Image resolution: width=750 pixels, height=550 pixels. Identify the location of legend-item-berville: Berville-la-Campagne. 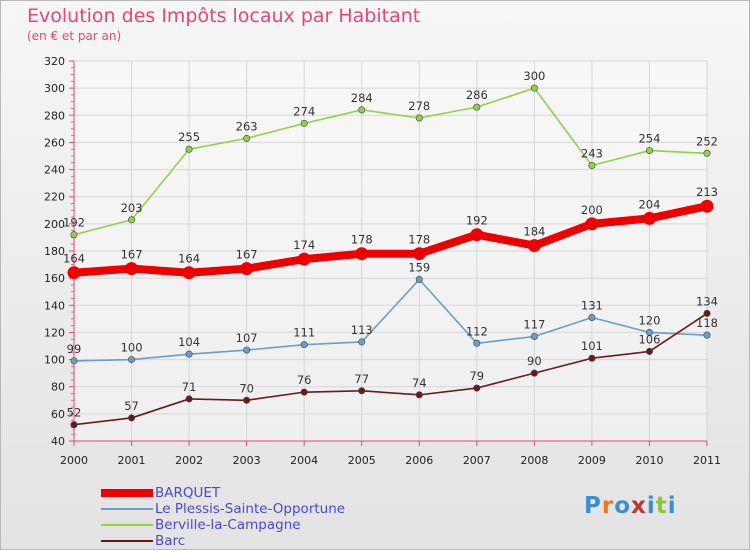
(223, 525).